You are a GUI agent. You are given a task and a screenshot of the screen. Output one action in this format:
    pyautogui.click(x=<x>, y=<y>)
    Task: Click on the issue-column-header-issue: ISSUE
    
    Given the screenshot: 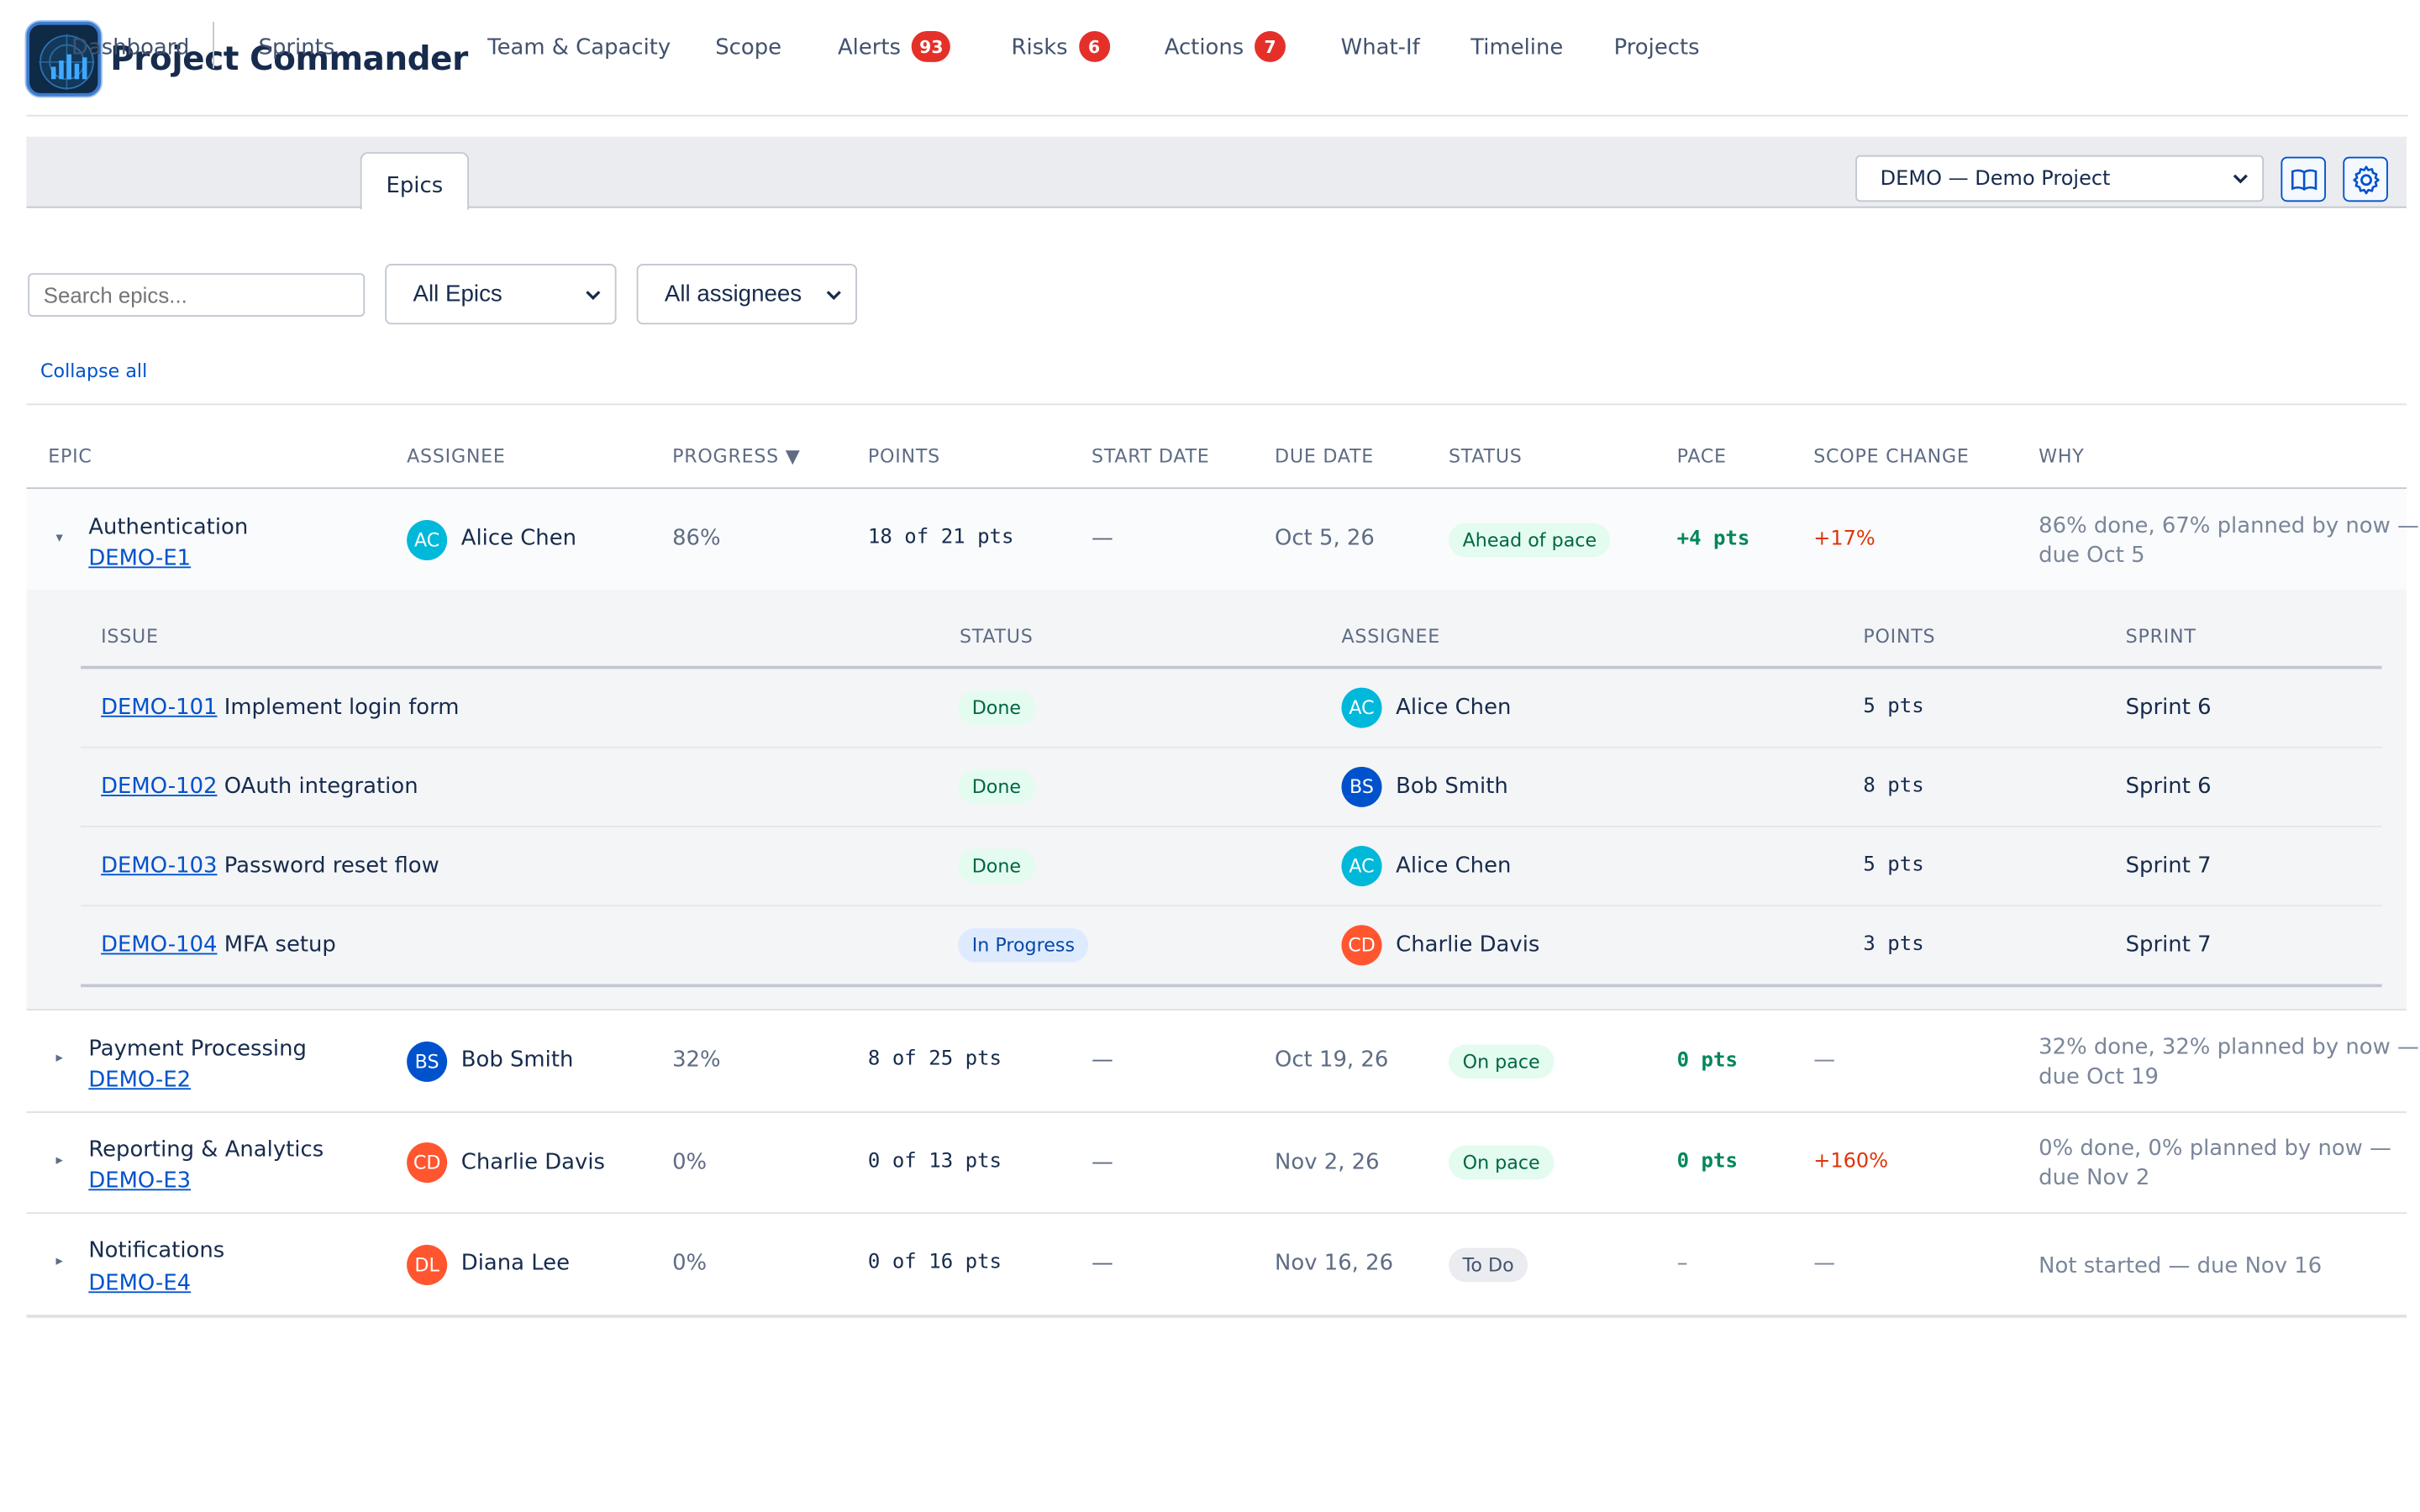 What is the action you would take?
    pyautogui.click(x=130, y=636)
    